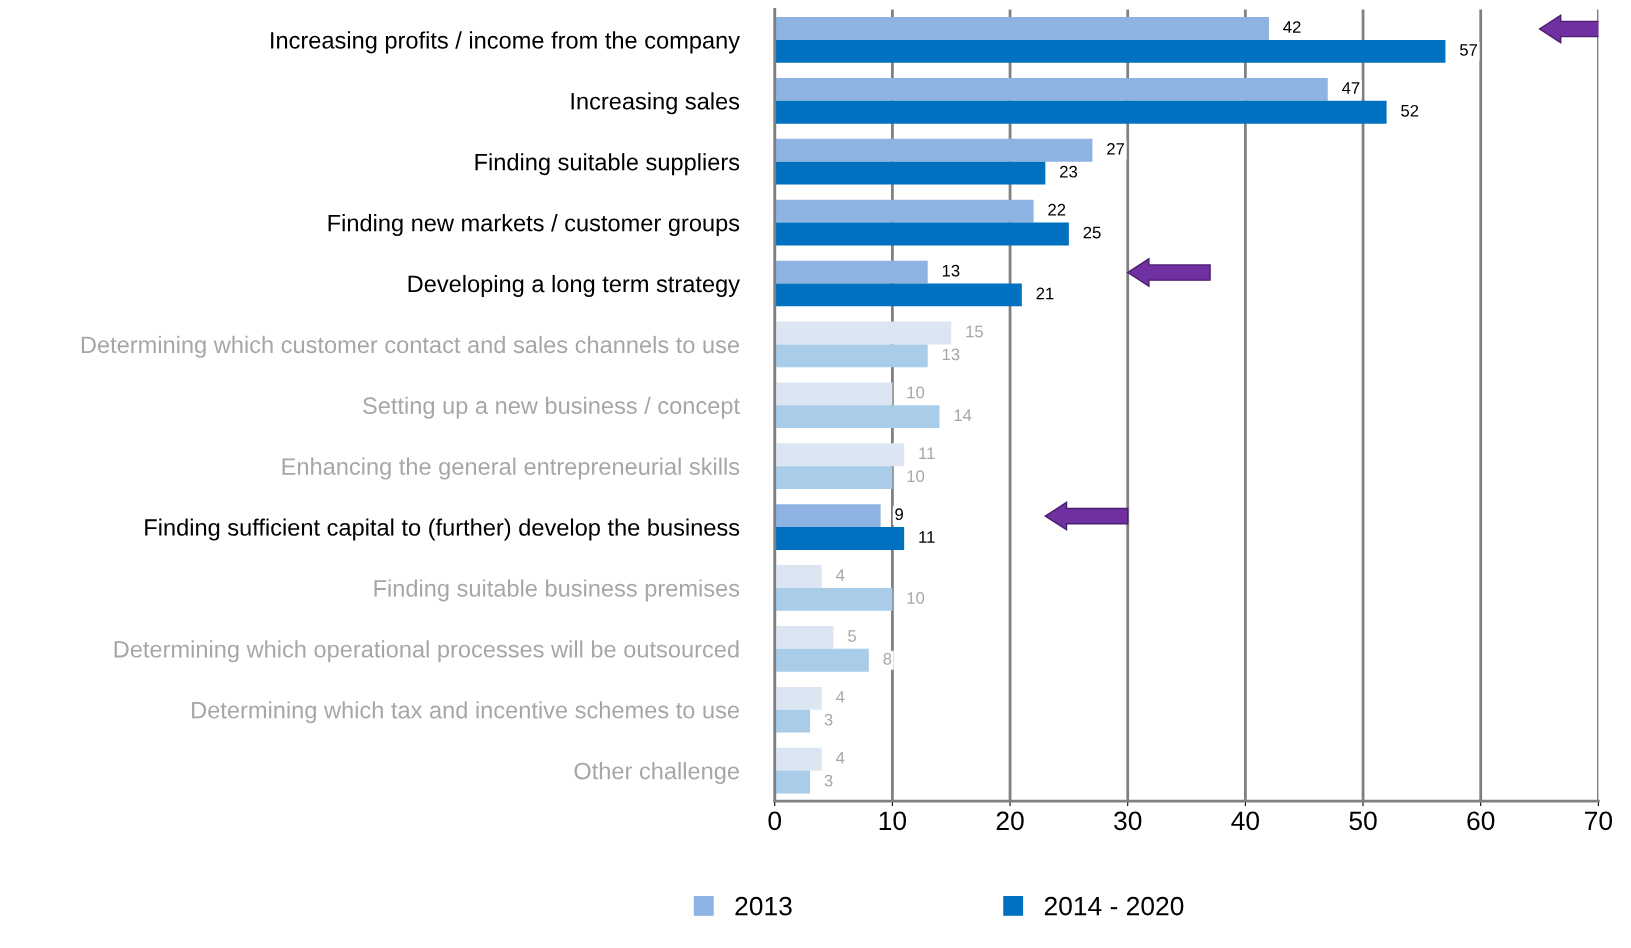  I want to click on x-tick-label: 40, so click(1245, 821).